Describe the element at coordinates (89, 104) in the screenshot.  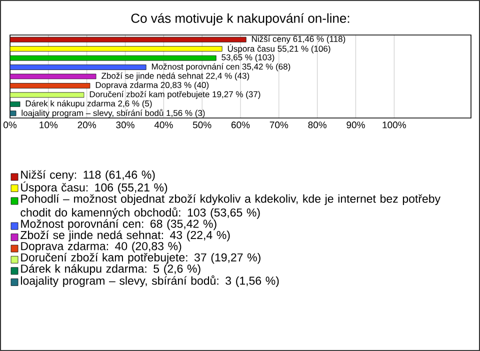
I see `data-label: Dárek k nákupu zdarma 2,6 % (5)` at that location.